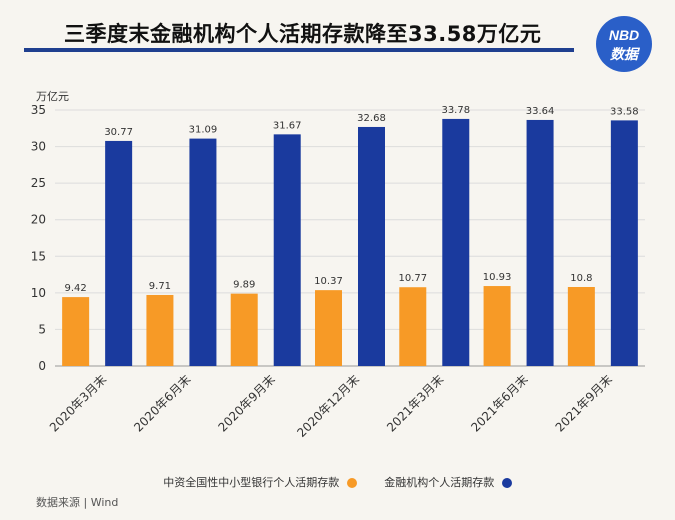  I want to click on legend-item-small-banks: 中资全国性中小型银行个人活期存款, so click(260, 482).